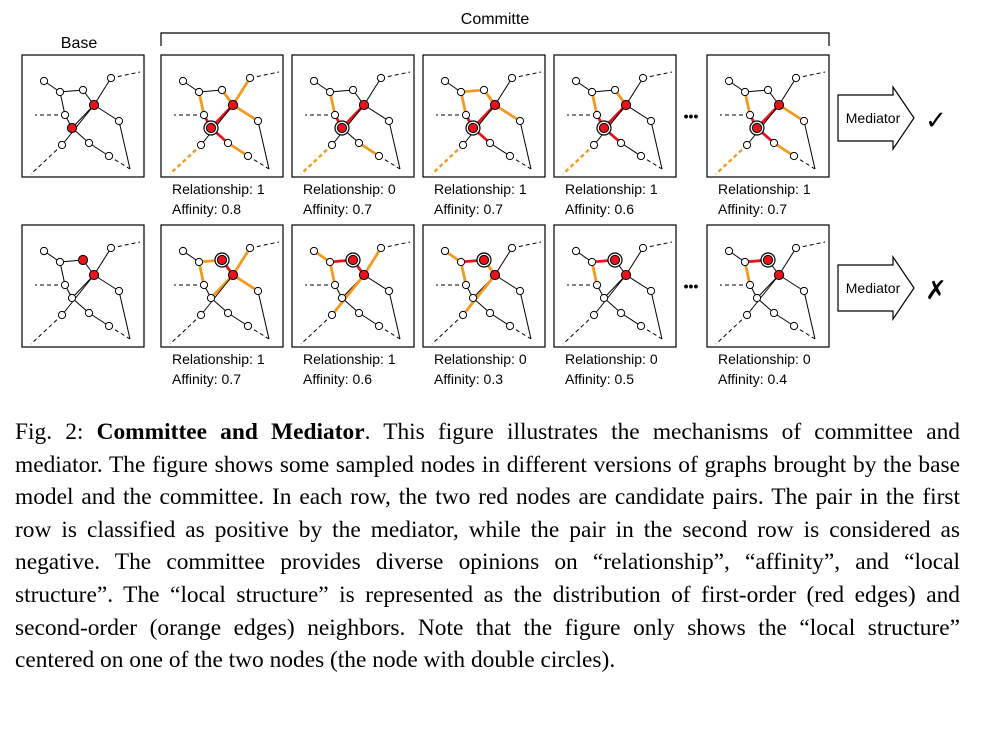 This screenshot has width=983, height=753. What do you see at coordinates (936, 121) in the screenshot?
I see `check-icon: ✓` at bounding box center [936, 121].